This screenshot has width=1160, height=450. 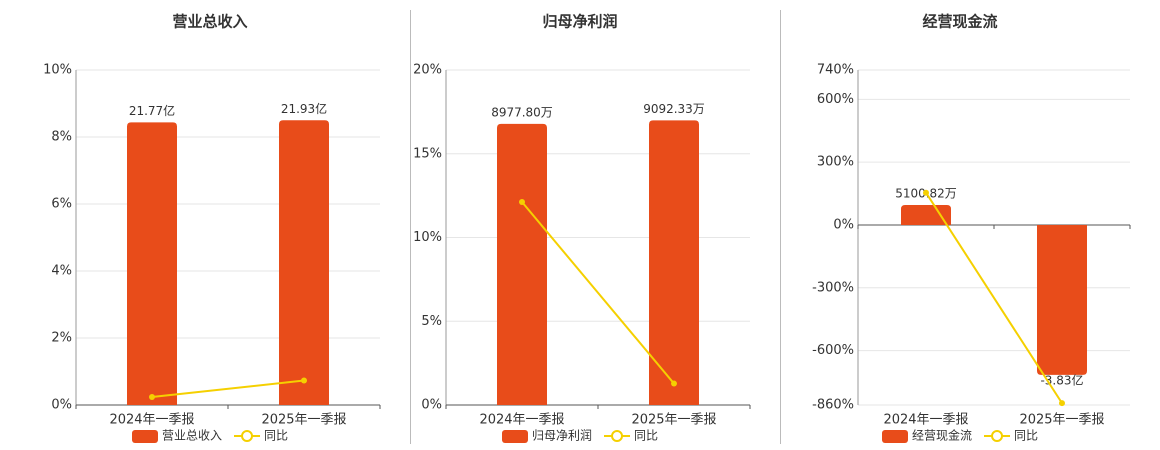 I want to click on y-tick-label: 300%, so click(x=835, y=162).